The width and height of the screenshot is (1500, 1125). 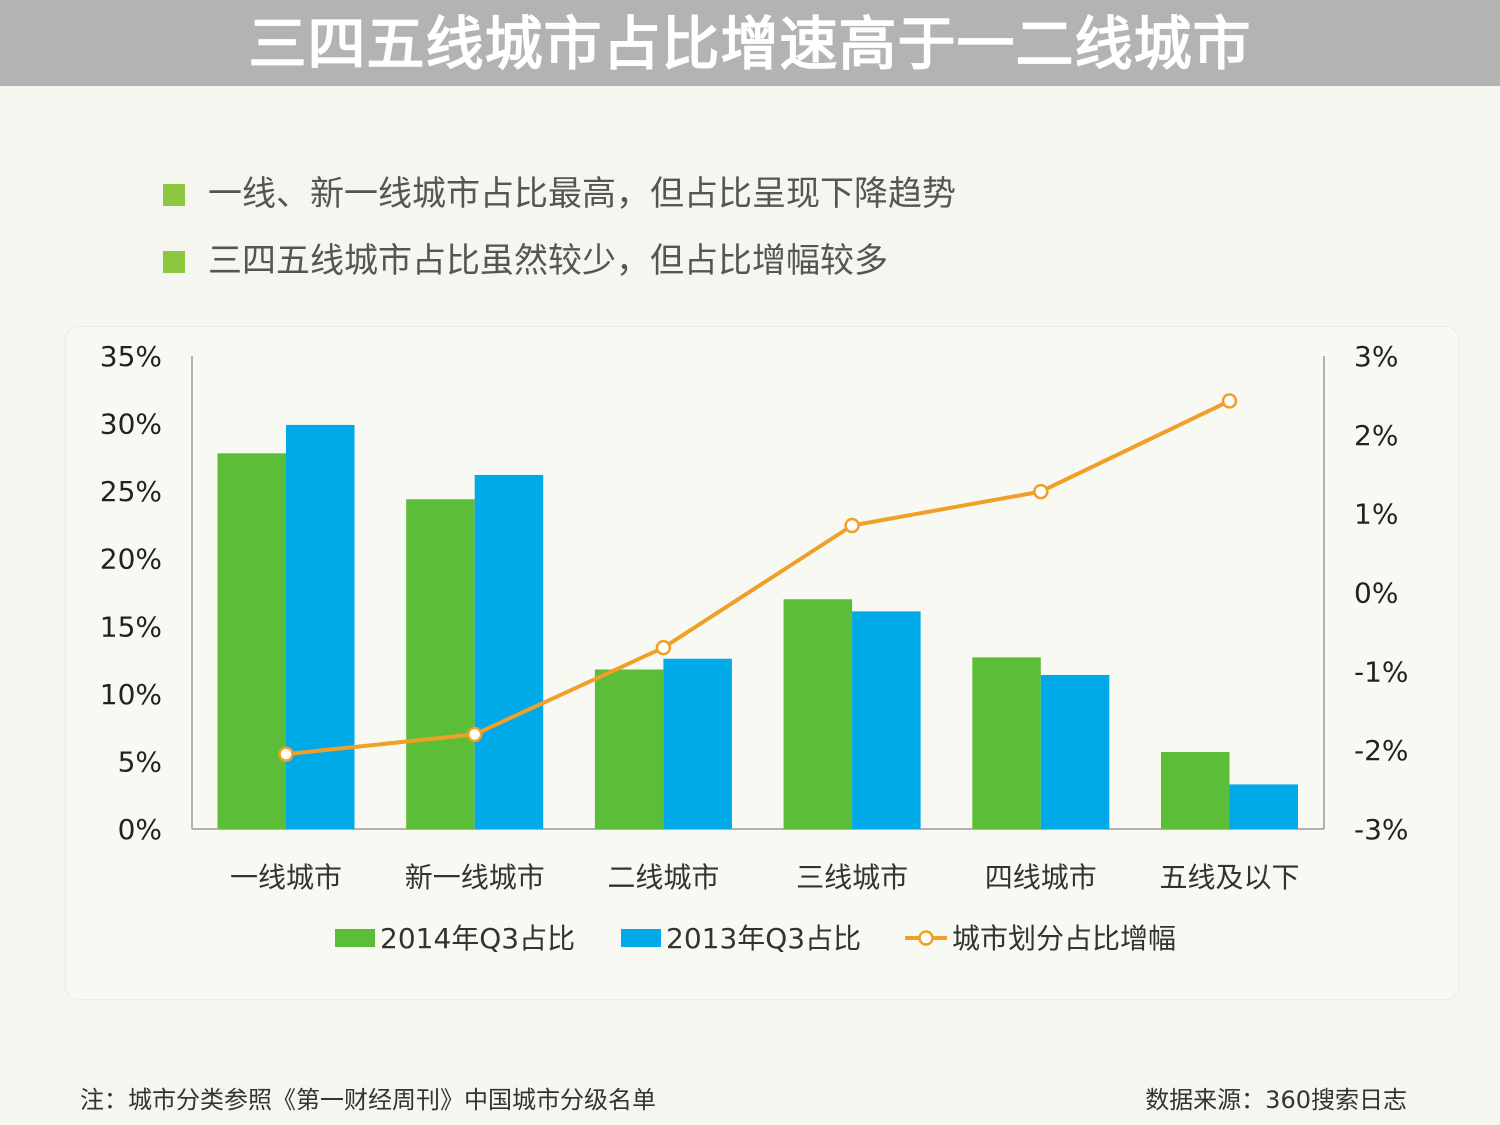 What do you see at coordinates (1276, 1100) in the screenshot?
I see `footer-source: 数据来源：360搜索日志` at bounding box center [1276, 1100].